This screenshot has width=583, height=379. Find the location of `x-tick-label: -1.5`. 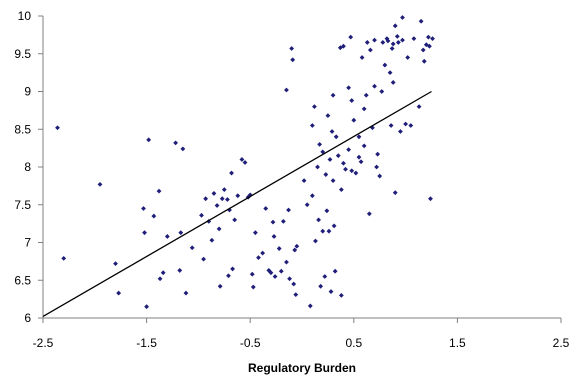

x-tick-label: -1.5 is located at coordinates (146, 343).